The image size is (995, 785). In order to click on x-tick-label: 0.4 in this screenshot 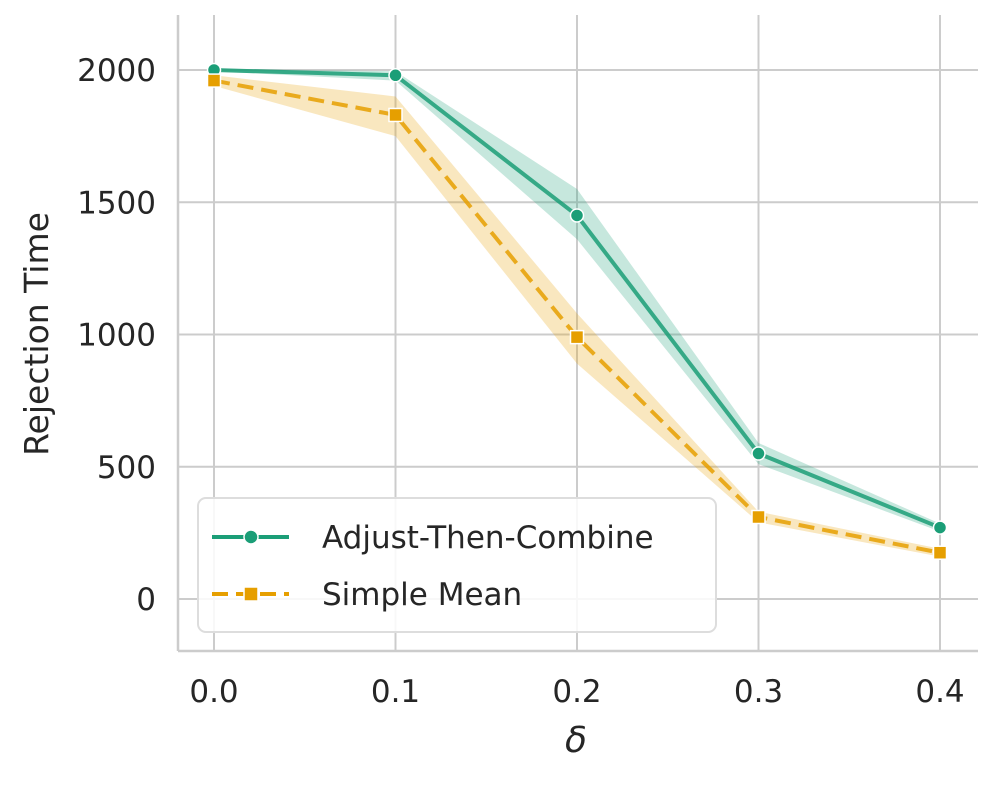, I will do `click(939, 692)`.